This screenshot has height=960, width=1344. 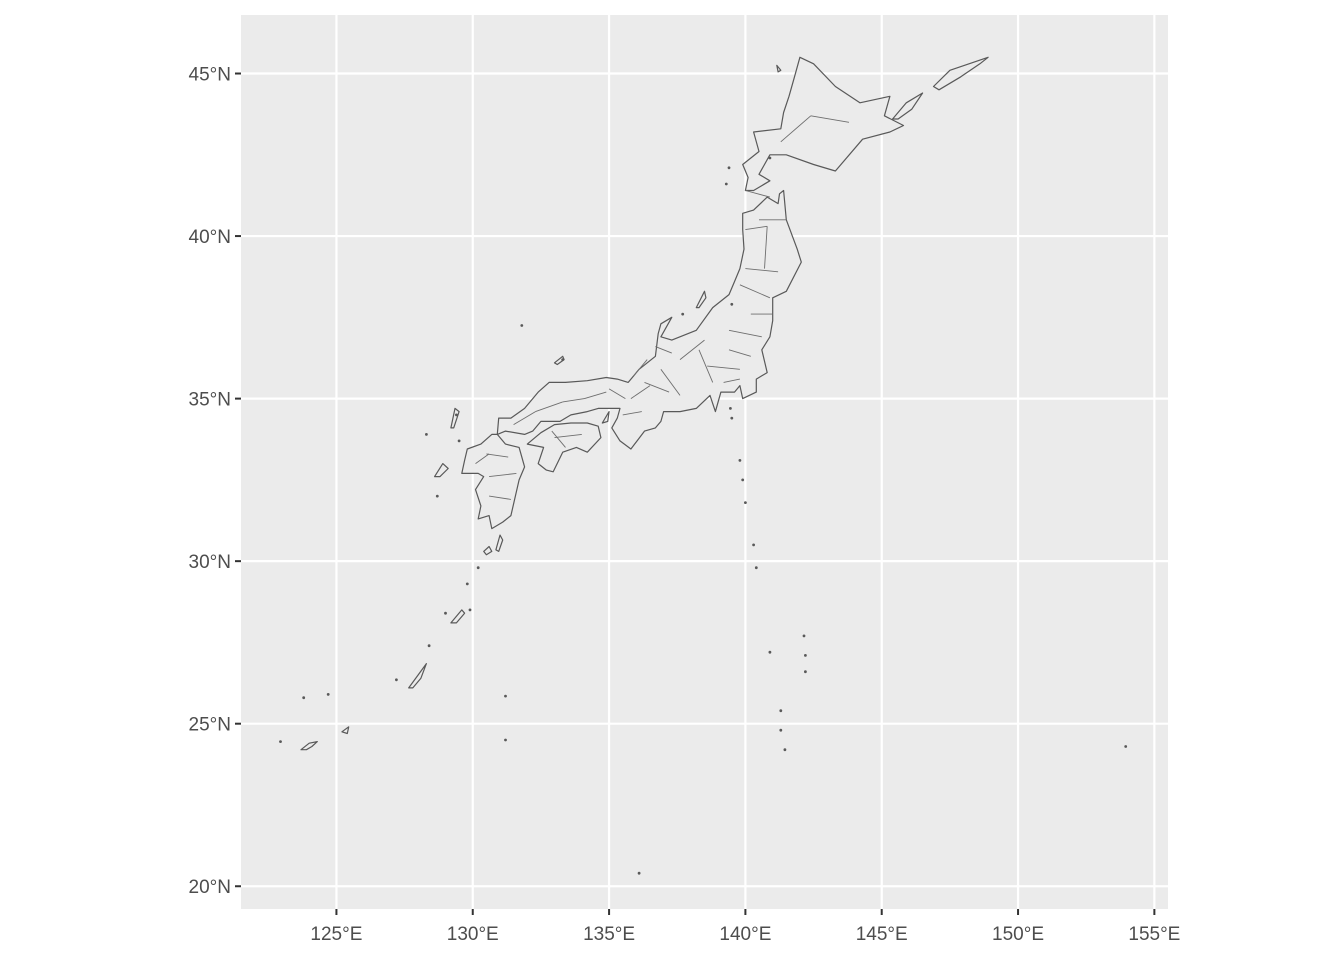 I want to click on region-tsushima, so click(x=455, y=418).